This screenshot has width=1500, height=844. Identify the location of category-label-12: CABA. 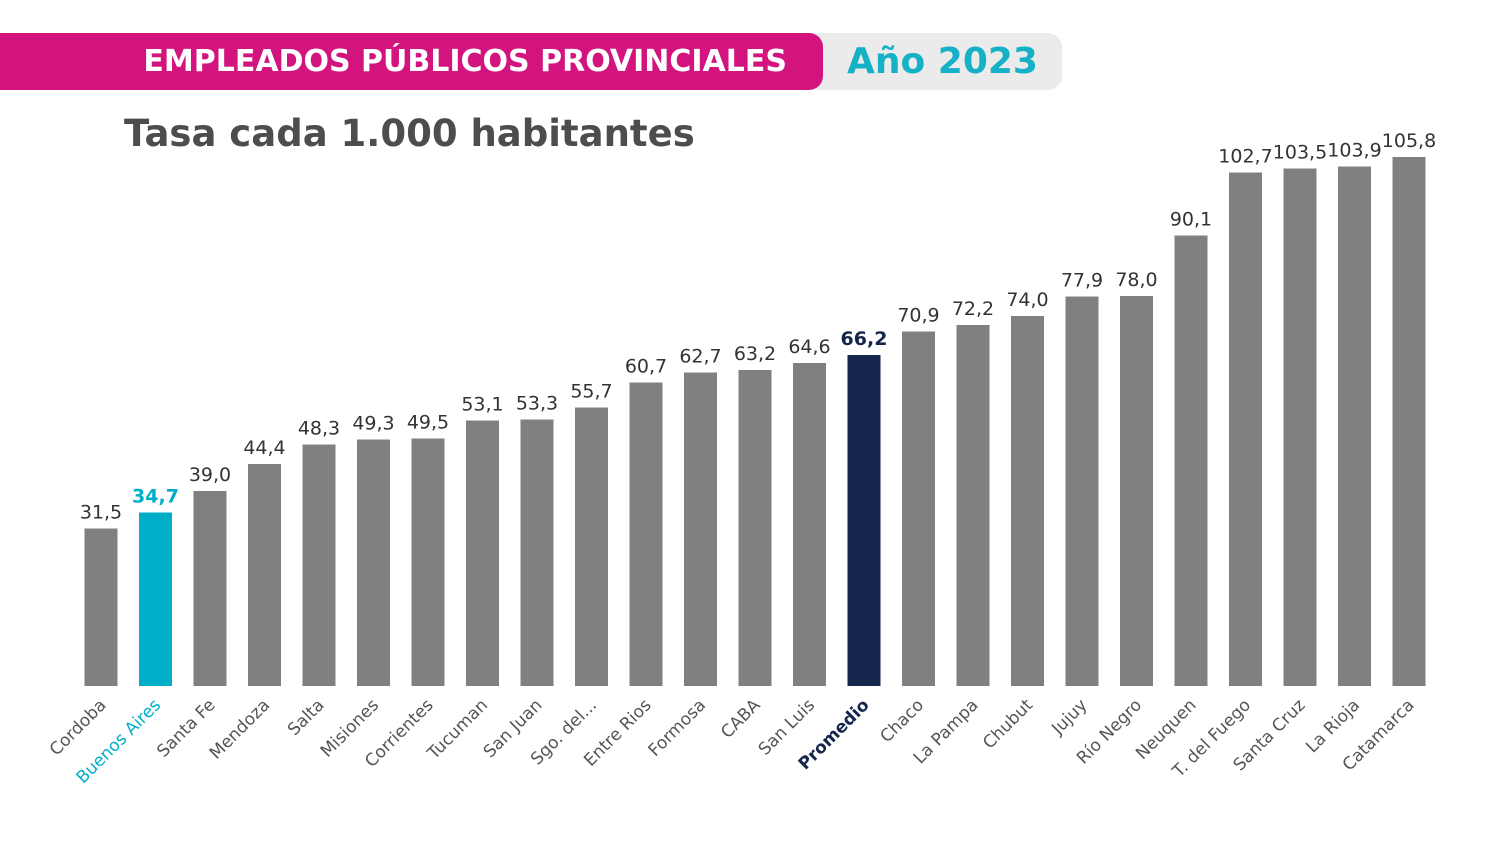
(740, 718).